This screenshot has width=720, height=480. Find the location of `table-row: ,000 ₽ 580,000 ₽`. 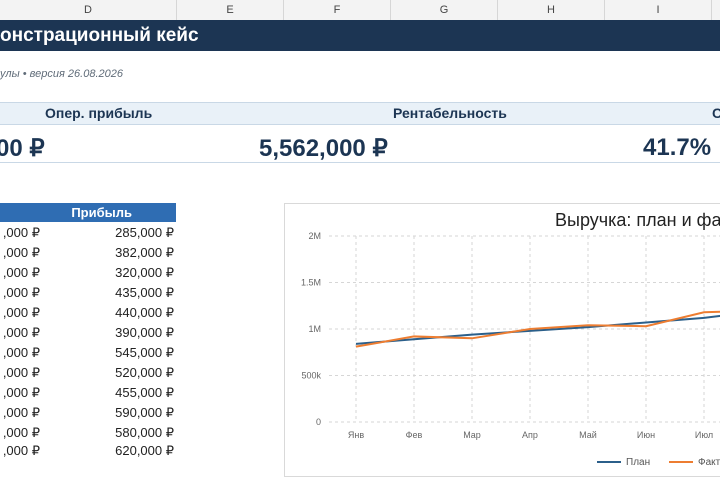

table-row: ,000 ₽ 580,000 ₽ is located at coordinates (88, 433).